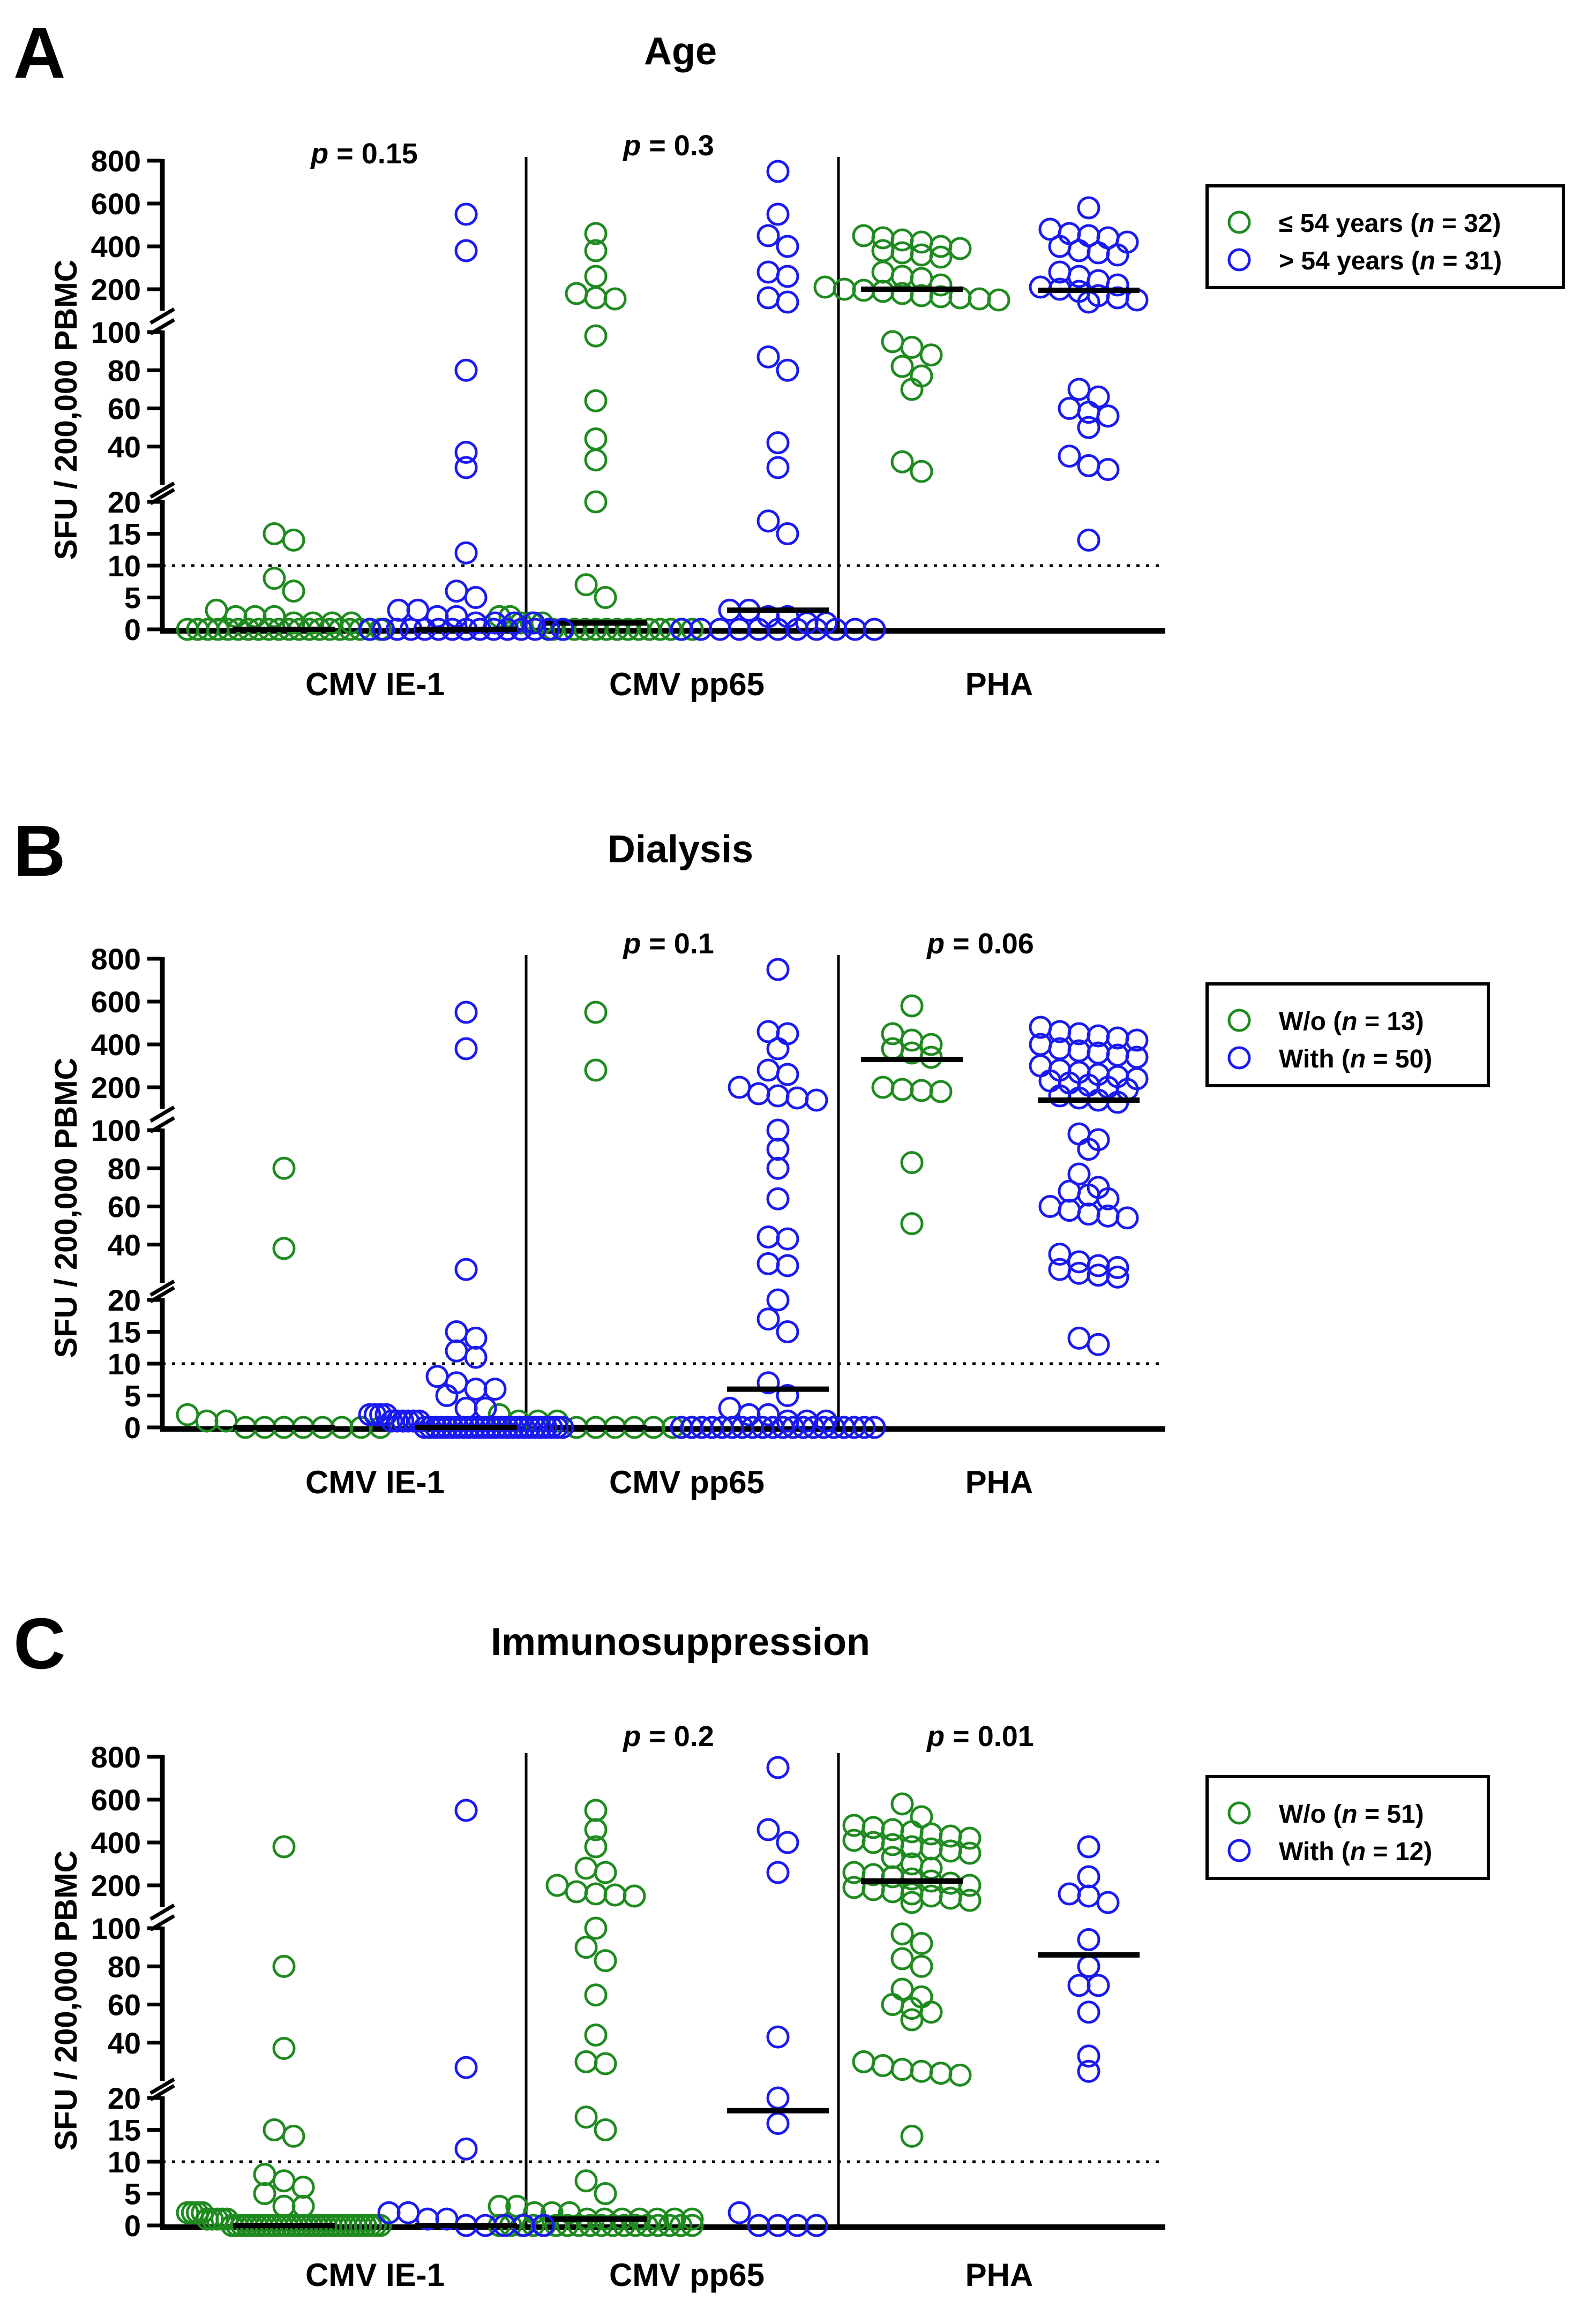 The width and height of the screenshot is (1588, 2324). Describe the element at coordinates (1390, 261) in the screenshot. I see `legend-label: > 54 years (n = 31)` at that location.